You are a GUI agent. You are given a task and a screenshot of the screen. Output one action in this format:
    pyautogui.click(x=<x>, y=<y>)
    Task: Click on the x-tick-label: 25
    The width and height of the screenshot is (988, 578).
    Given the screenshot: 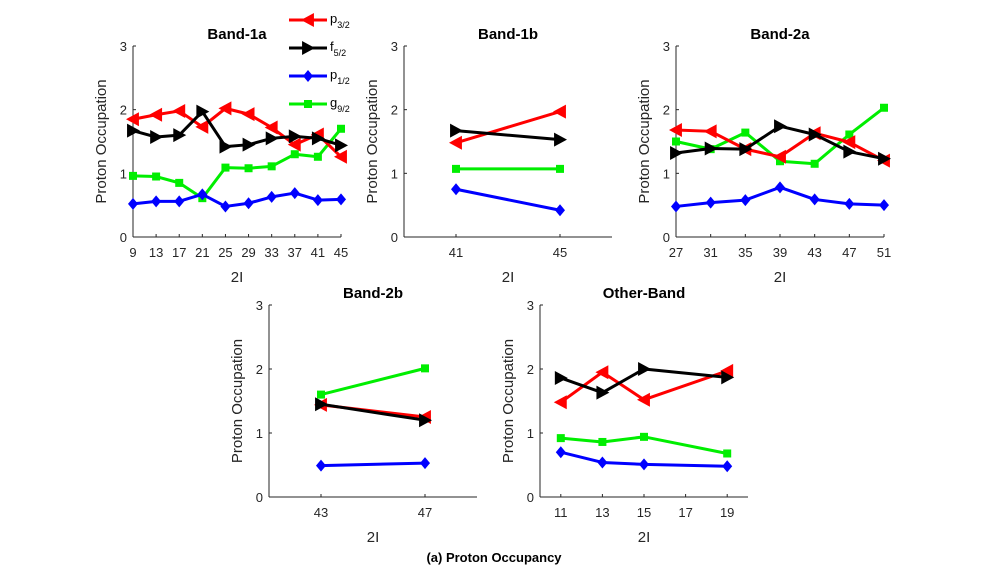 What is the action you would take?
    pyautogui.click(x=225, y=252)
    